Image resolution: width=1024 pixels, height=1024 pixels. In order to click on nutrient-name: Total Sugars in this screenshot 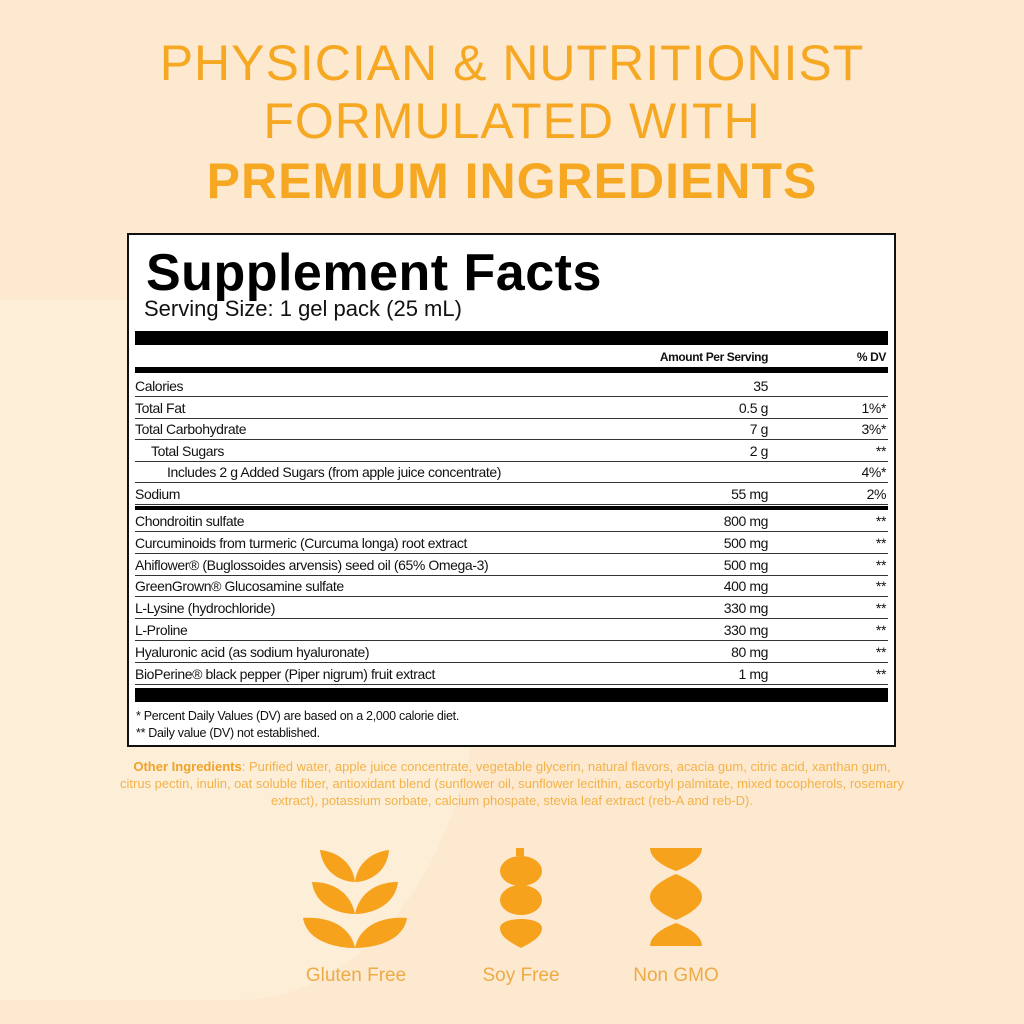, I will do `click(188, 450)`.